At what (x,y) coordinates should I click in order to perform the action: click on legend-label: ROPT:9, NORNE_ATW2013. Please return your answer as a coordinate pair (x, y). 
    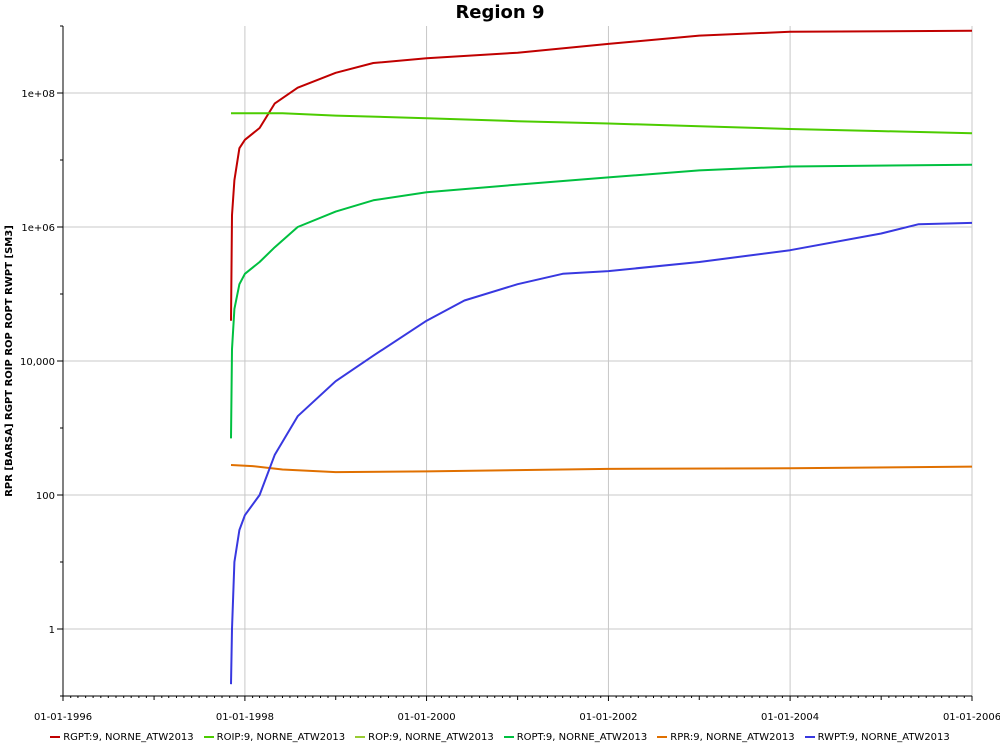
    Looking at the image, I should click on (582, 737).